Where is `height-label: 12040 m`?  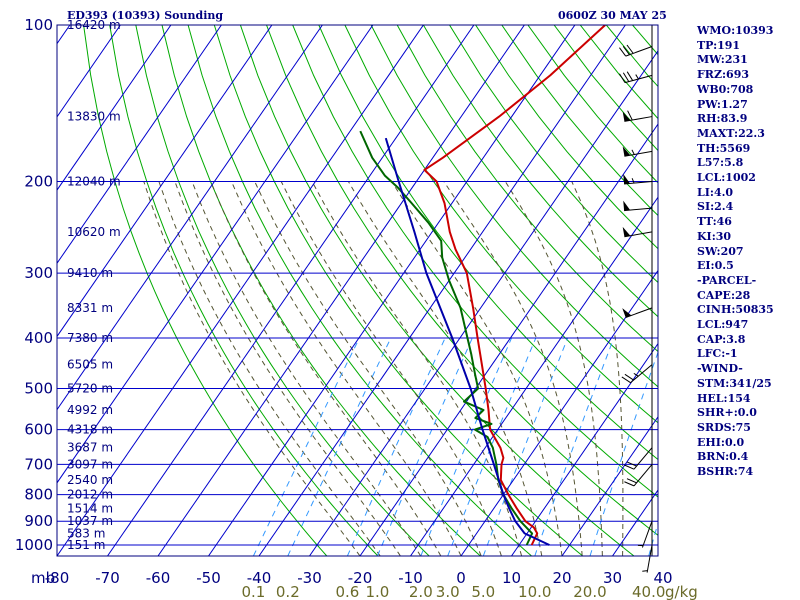 height-label: 12040 m is located at coordinates (94, 182).